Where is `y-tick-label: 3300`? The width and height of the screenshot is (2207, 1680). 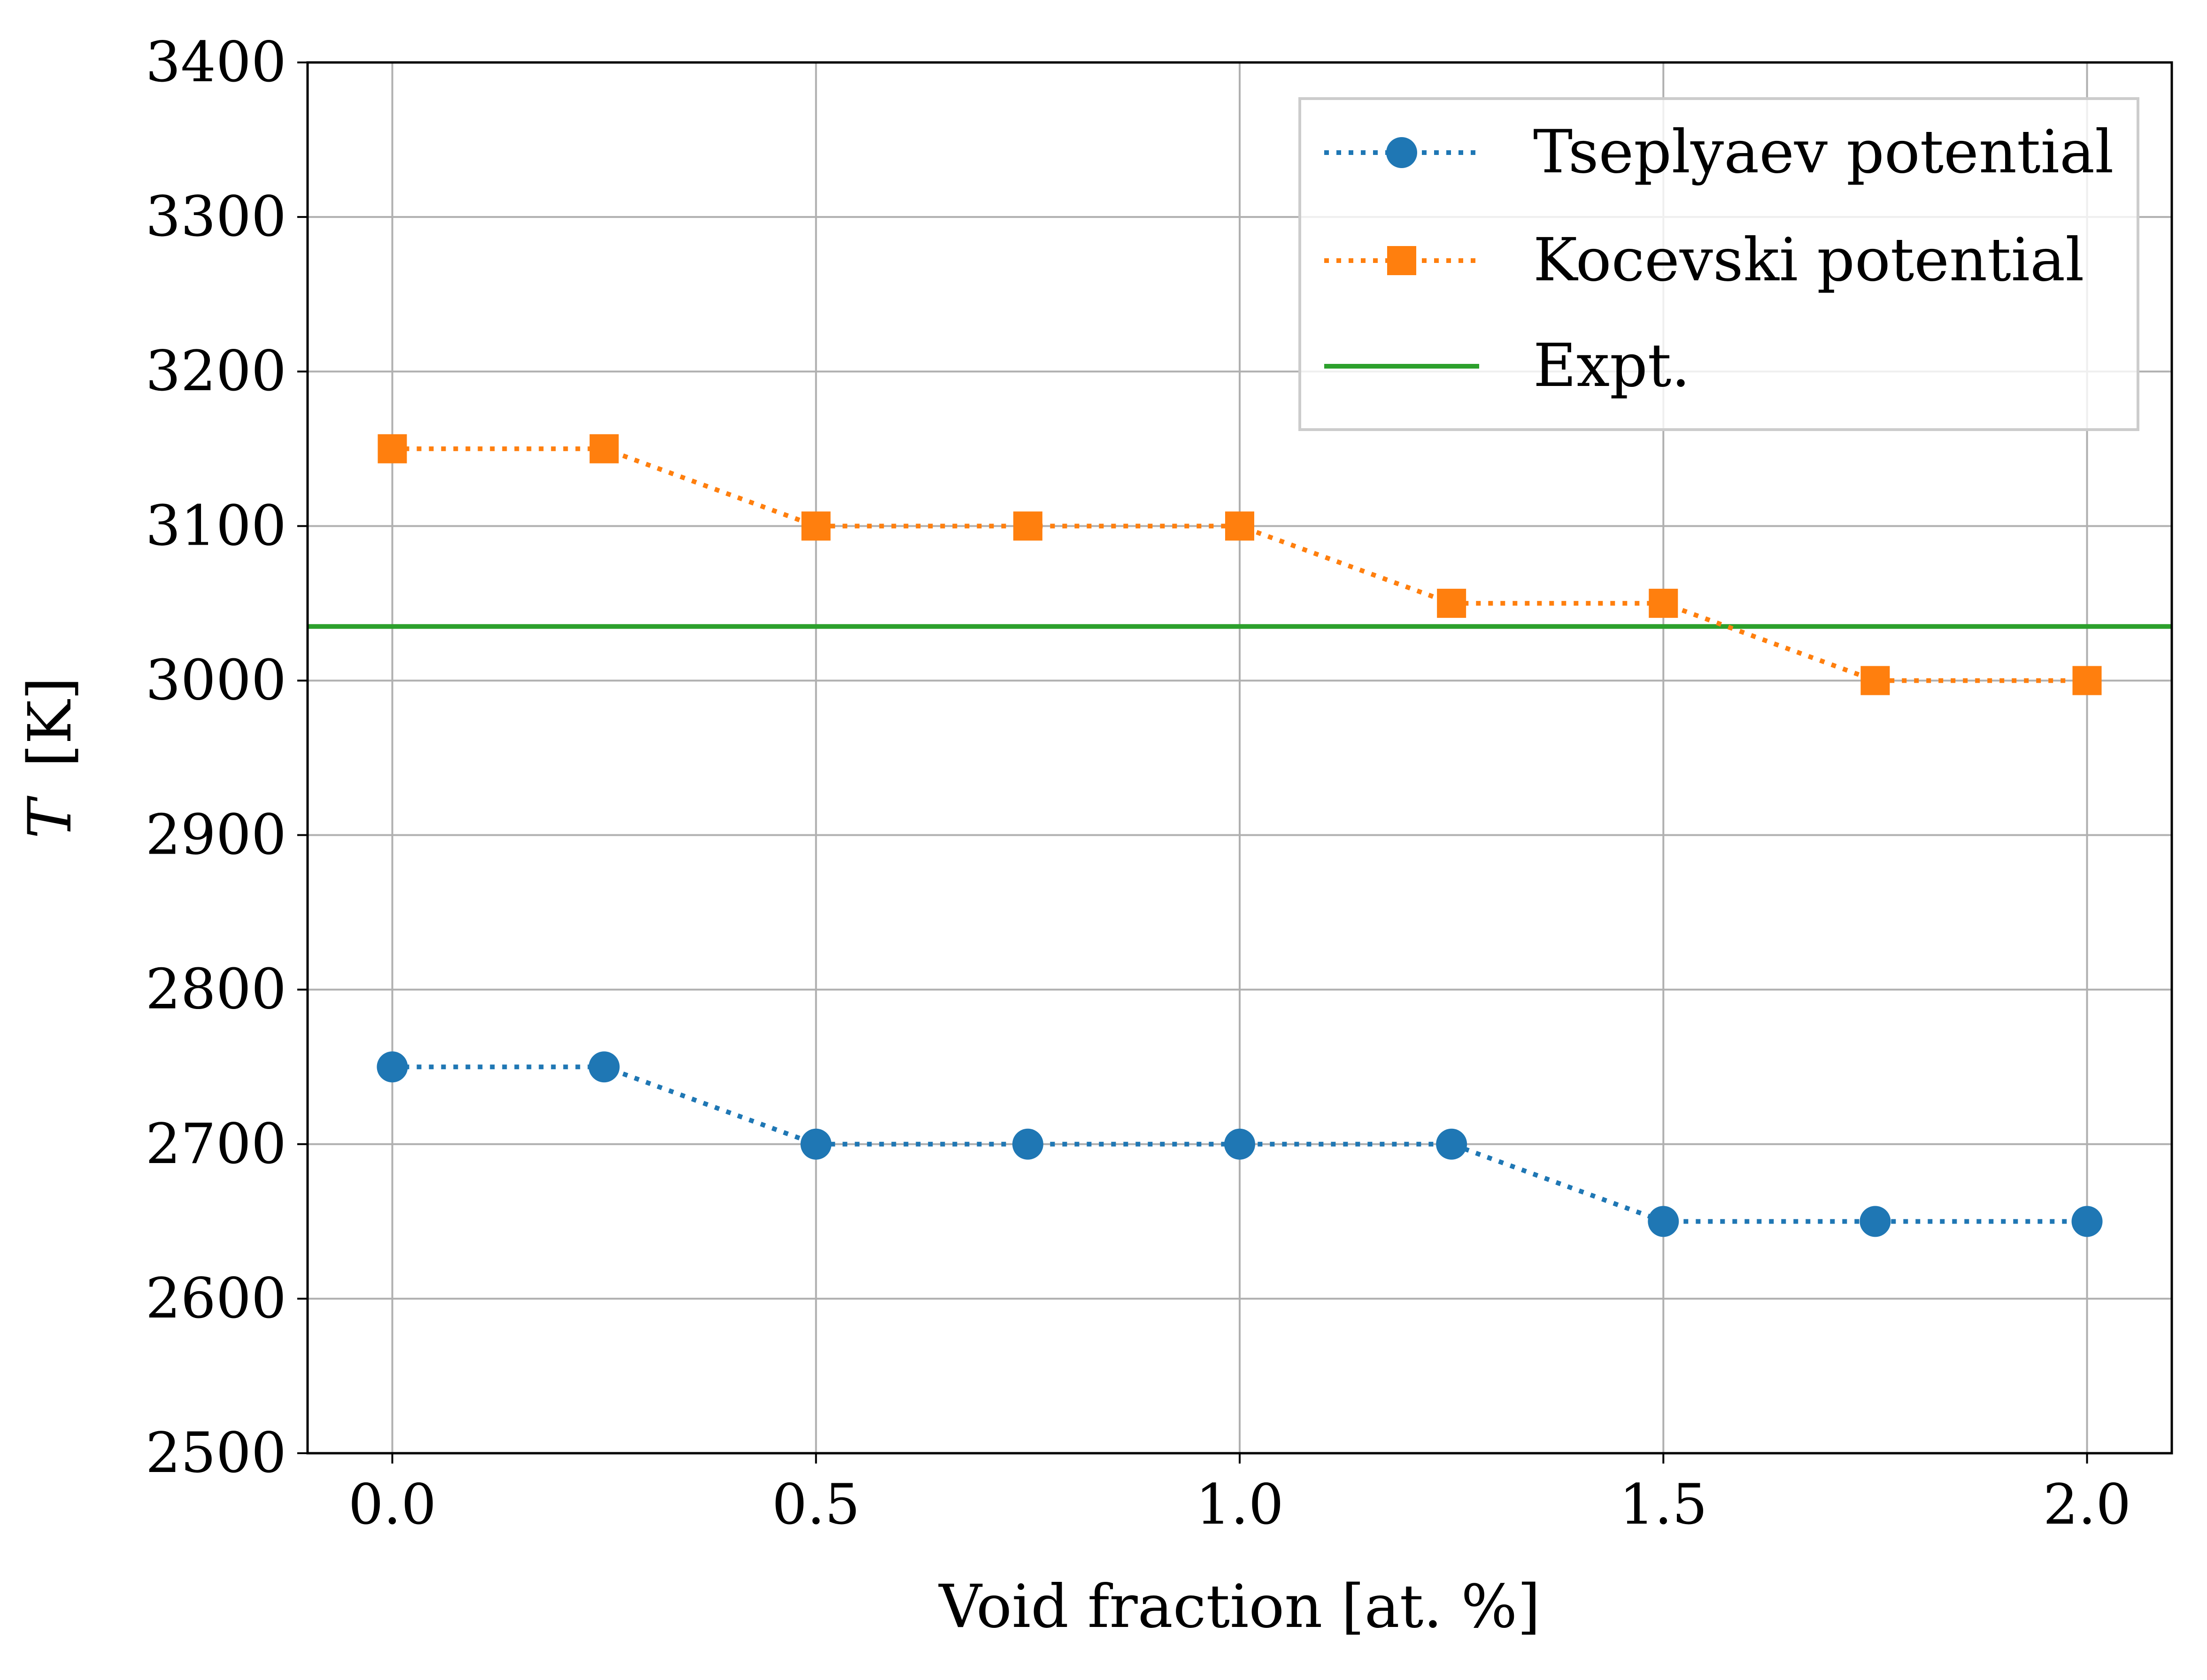
y-tick-label: 3300 is located at coordinates (216, 216).